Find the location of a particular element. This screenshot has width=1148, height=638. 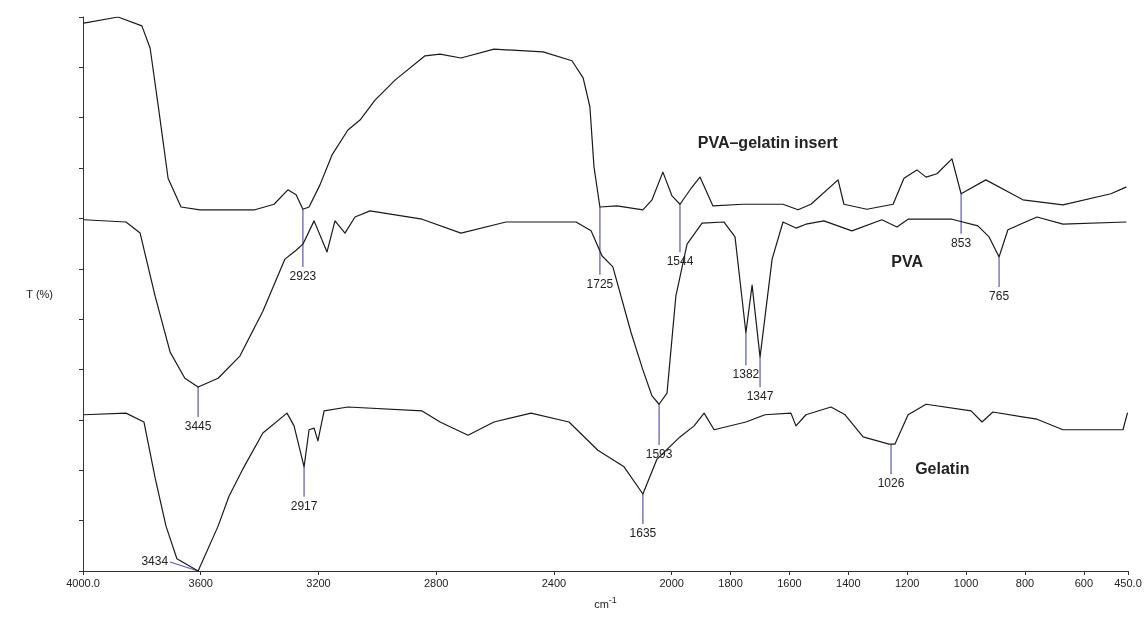

x-tick-label: 1600 is located at coordinates (789, 582).